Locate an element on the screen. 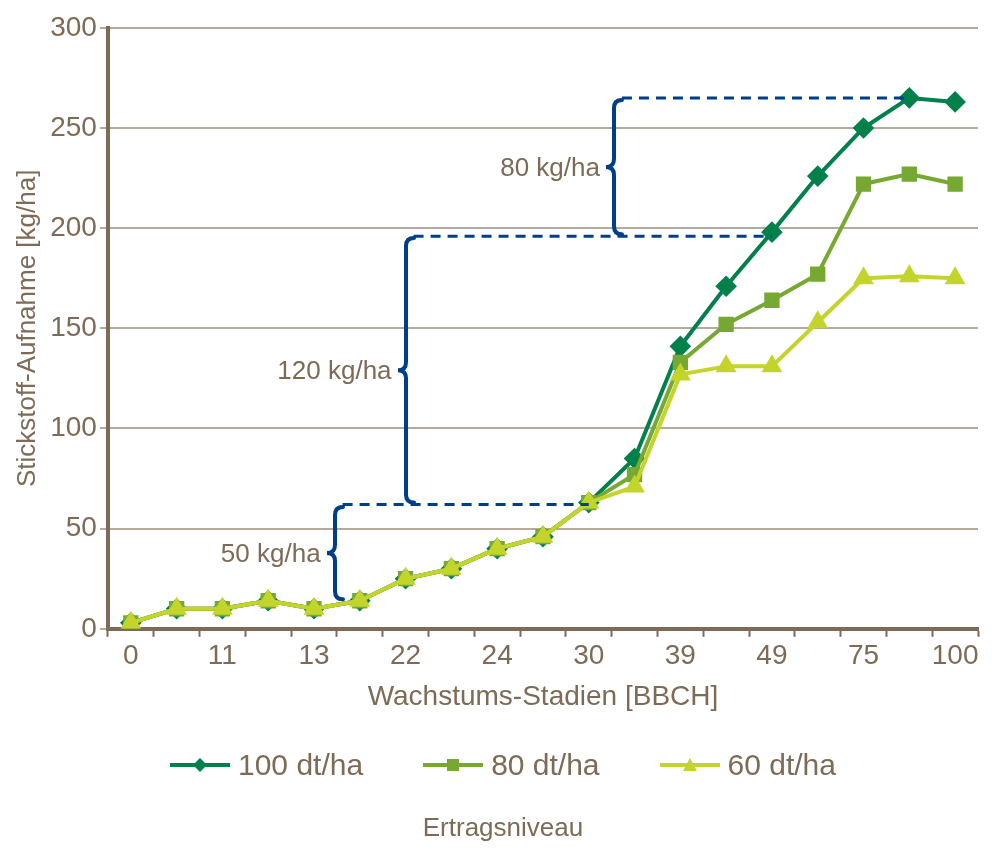 The image size is (1007, 853). y-tick-label: 0 is located at coordinates (89, 627).